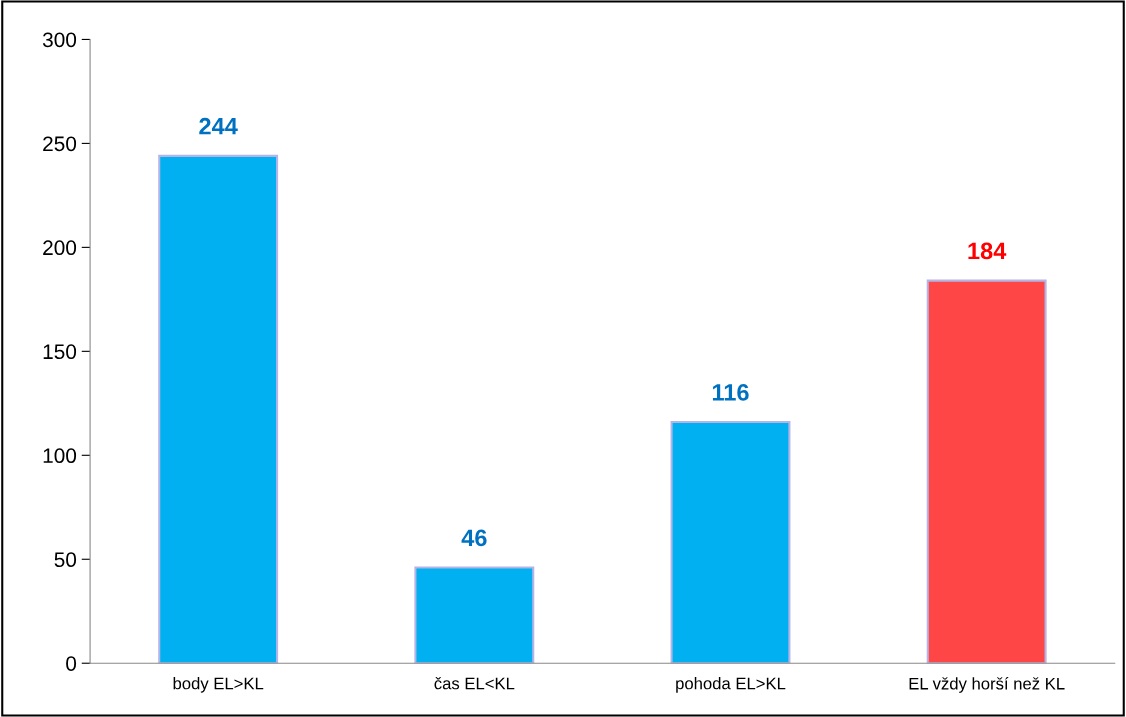 Image resolution: width=1126 pixels, height=717 pixels. I want to click on x-tick-label: body EL>KL, so click(218, 685).